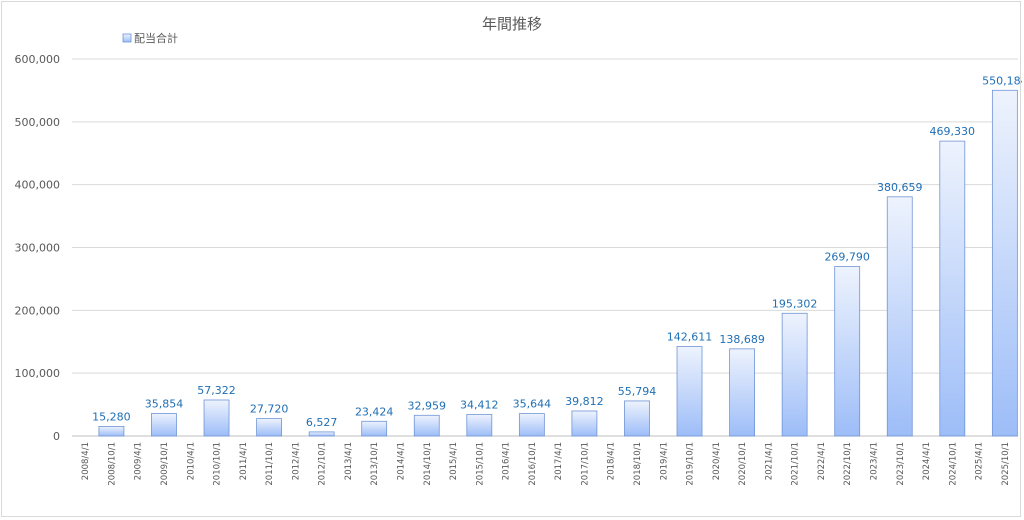 Image resolution: width=1024 pixels, height=520 pixels. Describe the element at coordinates (1006, 464) in the screenshot. I see `x-tick-label: 2025/10/1` at that location.